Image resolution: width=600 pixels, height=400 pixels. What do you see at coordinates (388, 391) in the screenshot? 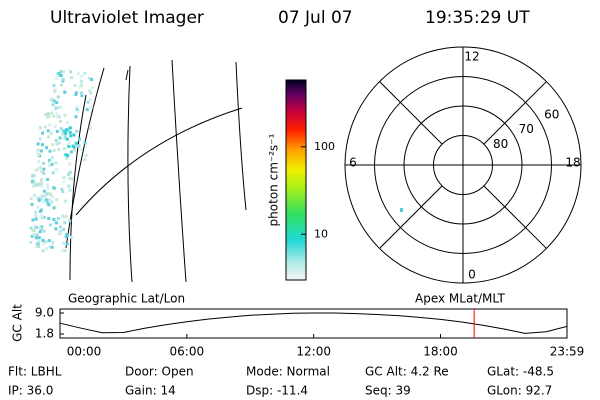
I see `status-field: Seq: 39` at bounding box center [388, 391].